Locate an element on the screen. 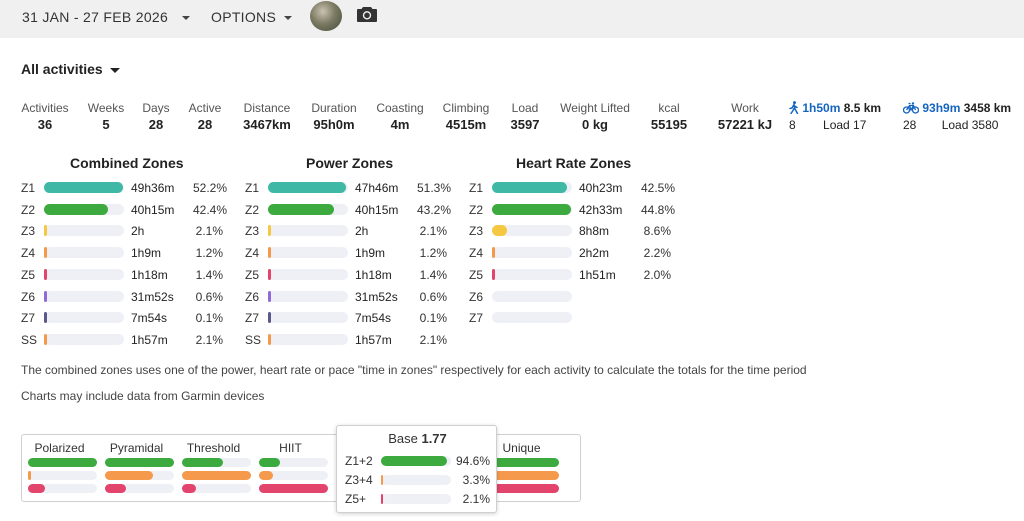 The width and height of the screenshot is (1024, 521). stat-item: Weeks 5 is located at coordinates (106, 116).